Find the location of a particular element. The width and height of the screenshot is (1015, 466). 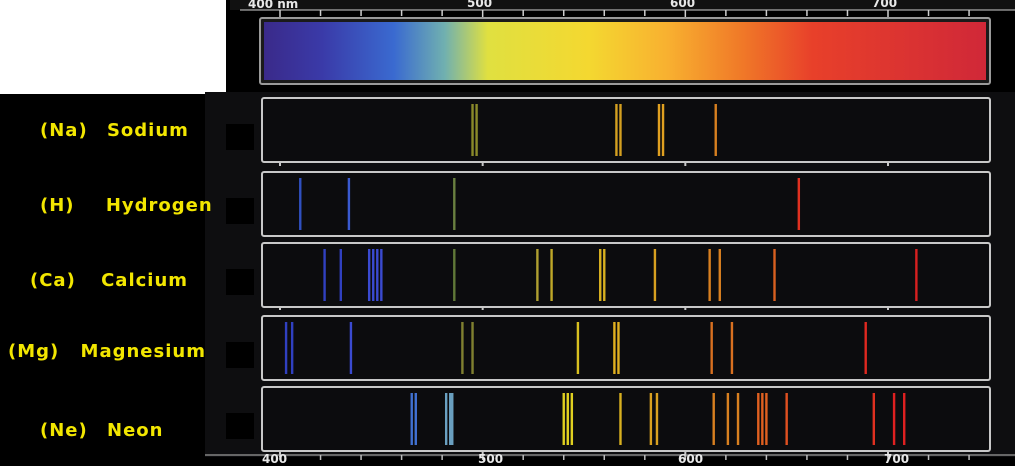

scale-label-700-top: 700 is located at coordinates (885, 5).